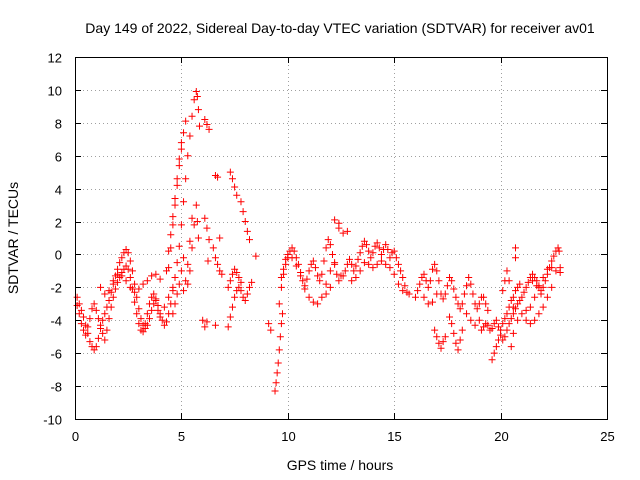 This screenshot has width=640, height=480. Describe the element at coordinates (288, 436) in the screenshot. I see `x-tick-label: 10` at that location.